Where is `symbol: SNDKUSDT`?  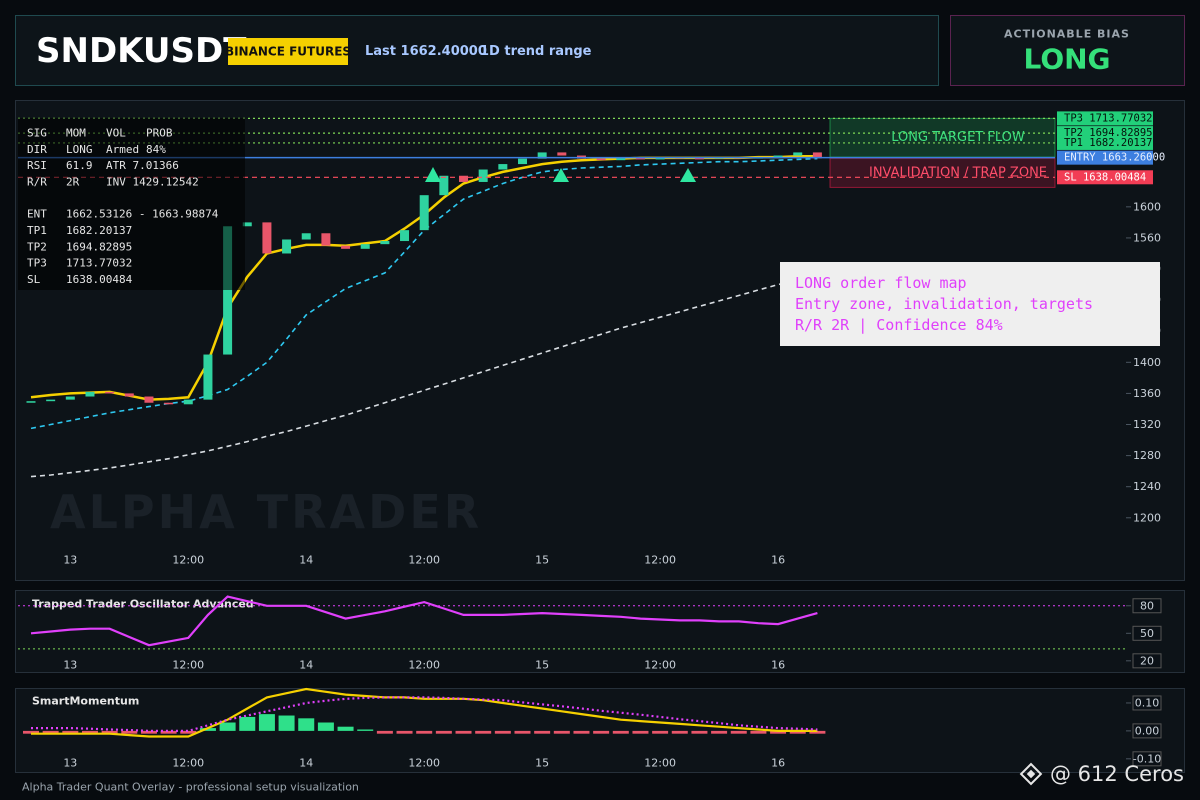 symbol: SNDKUSDT is located at coordinates (141, 51).